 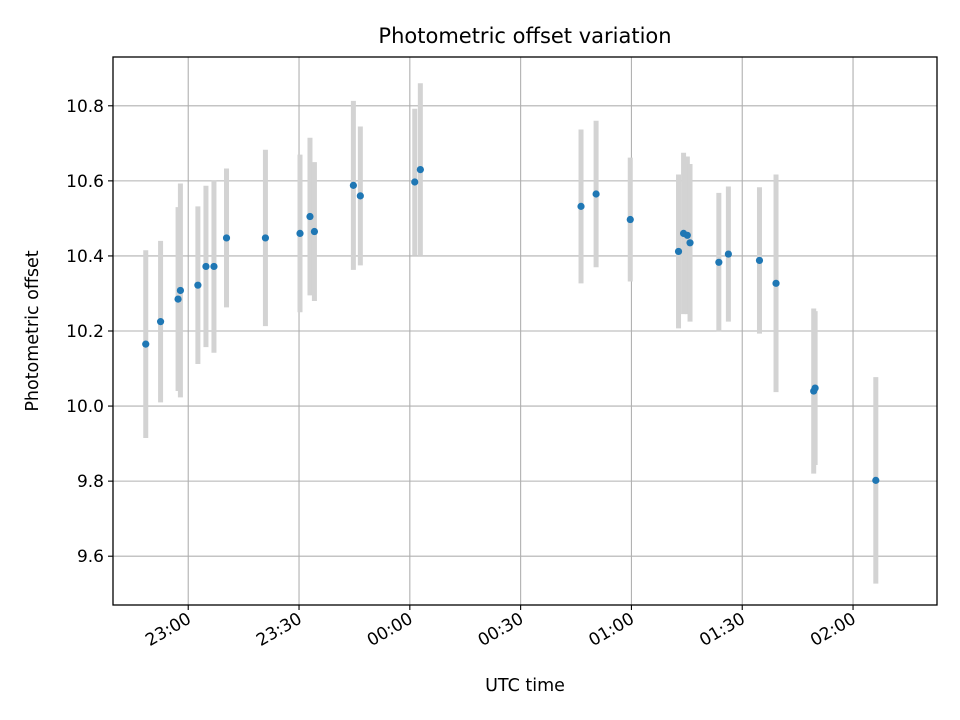 What do you see at coordinates (85, 407) in the screenshot?
I see `y-tick-label: 10.0` at bounding box center [85, 407].